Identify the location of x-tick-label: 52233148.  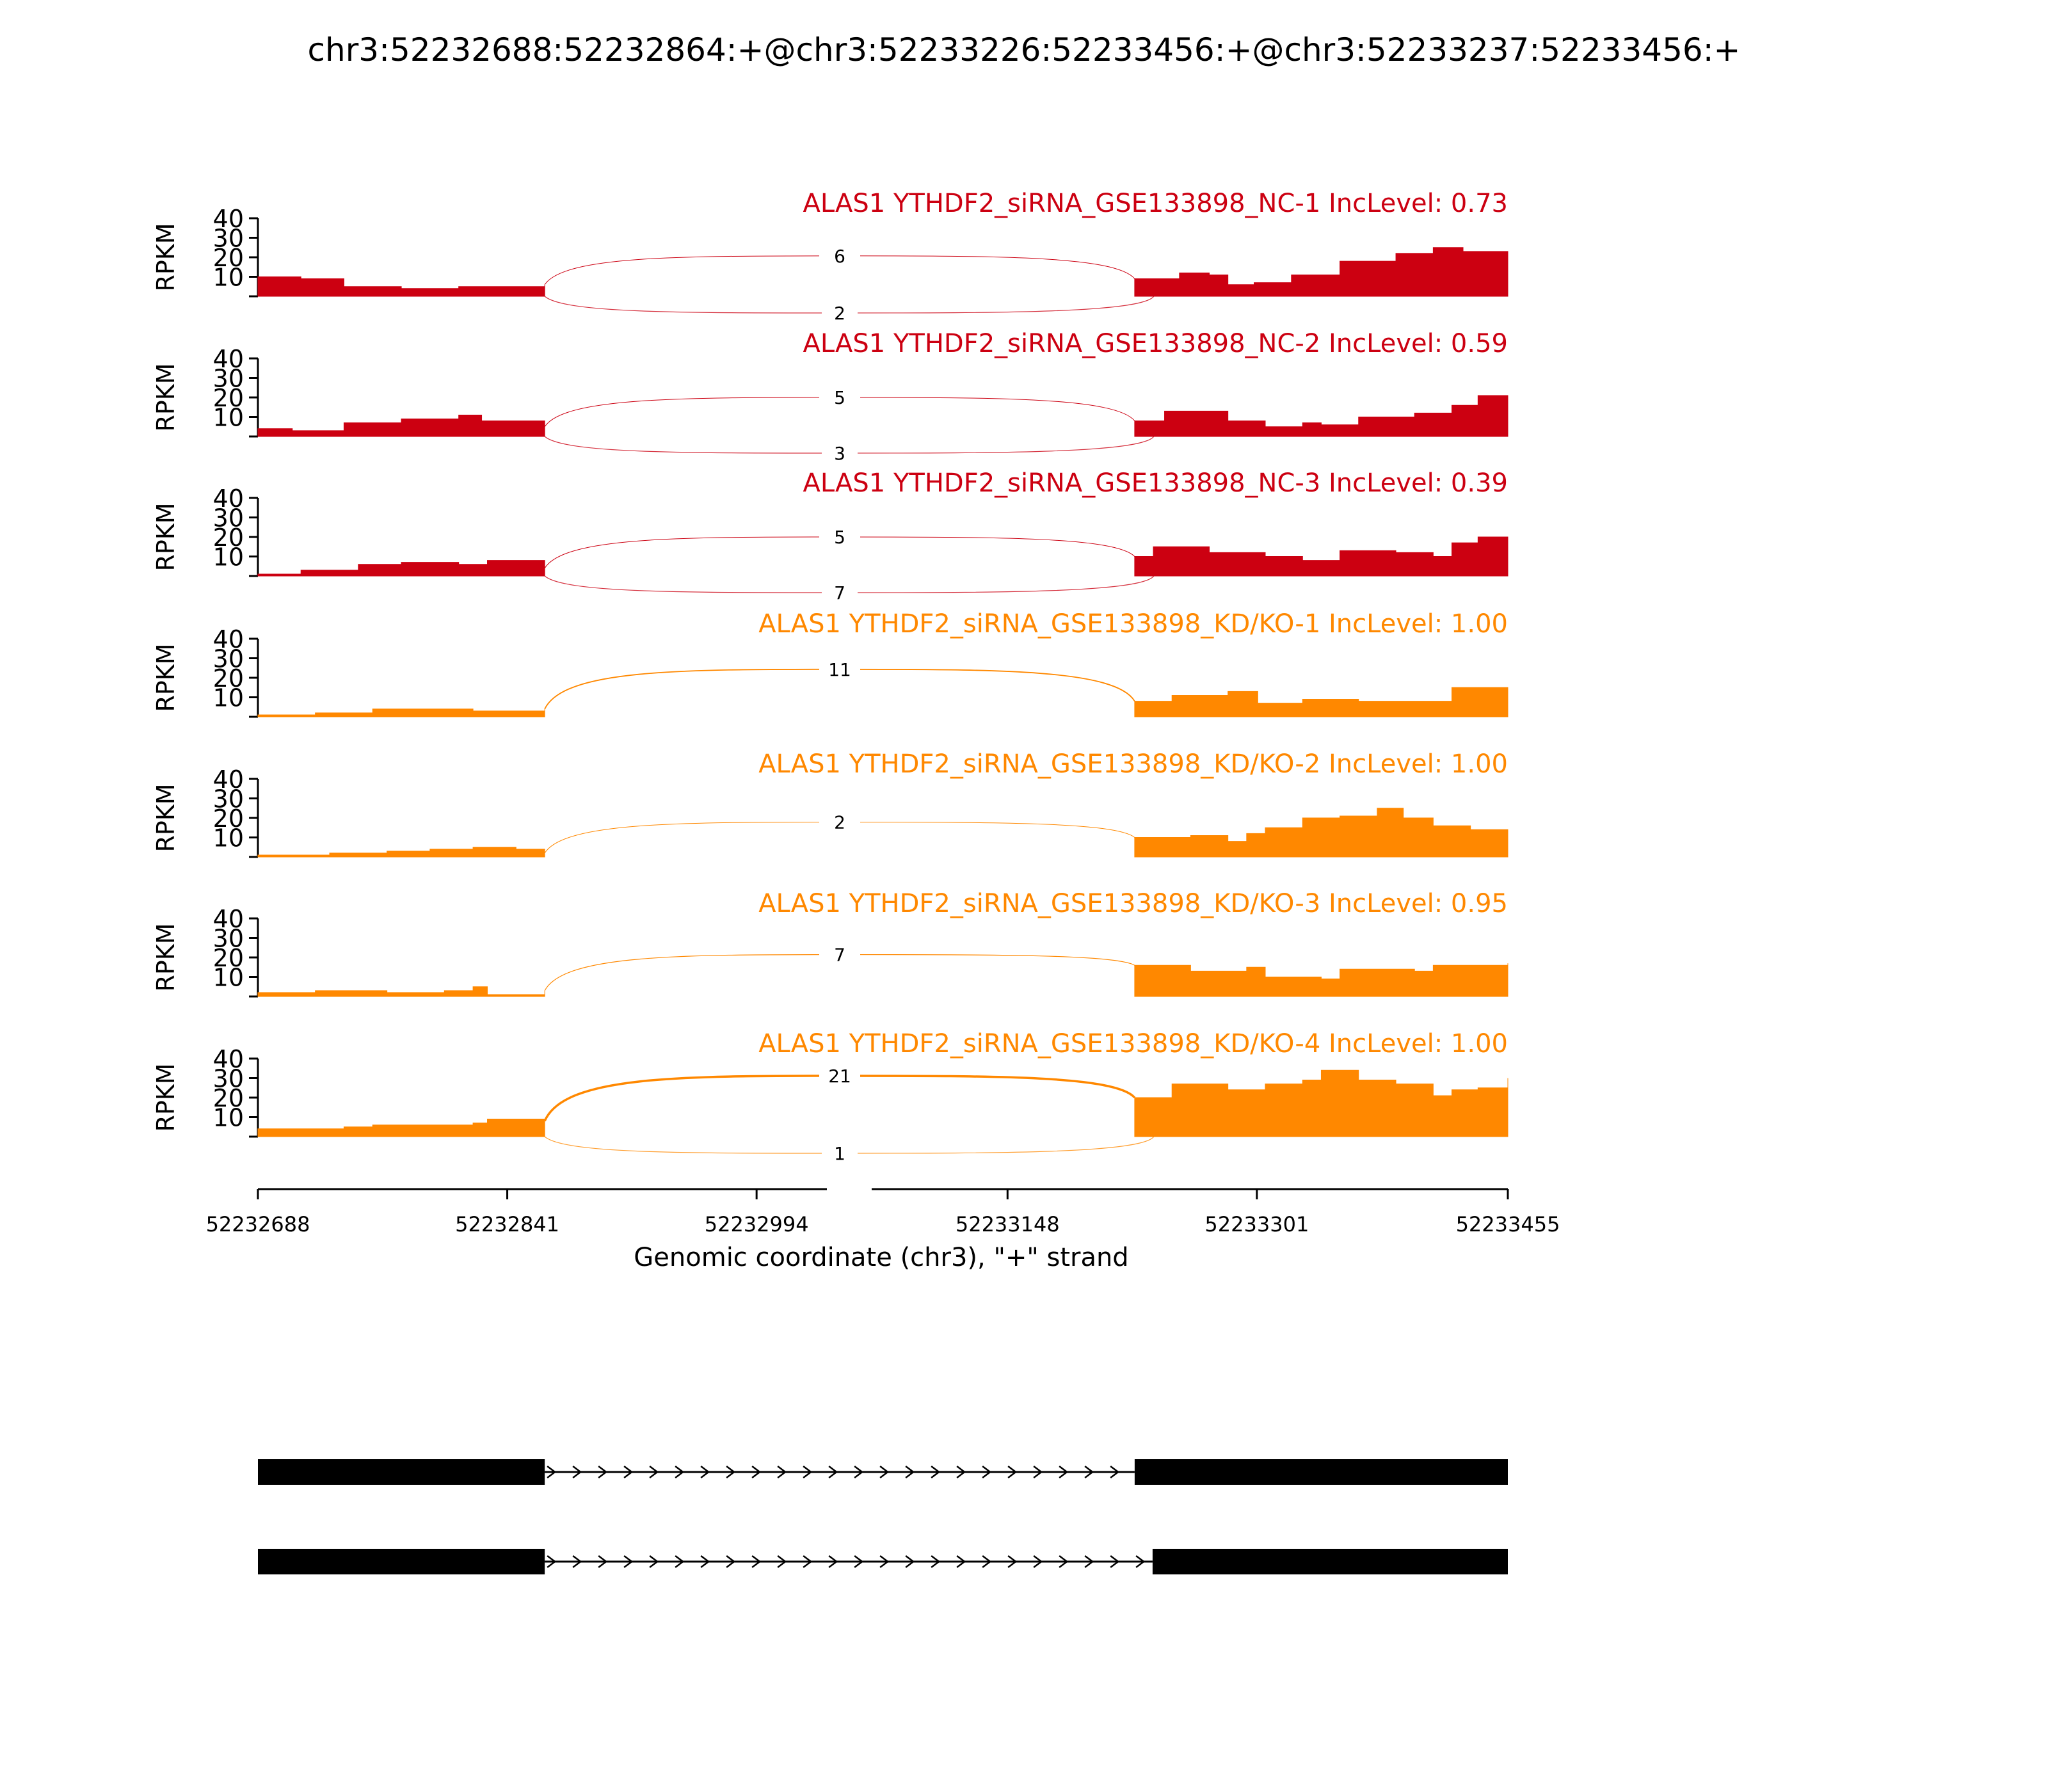
(1008, 1224).